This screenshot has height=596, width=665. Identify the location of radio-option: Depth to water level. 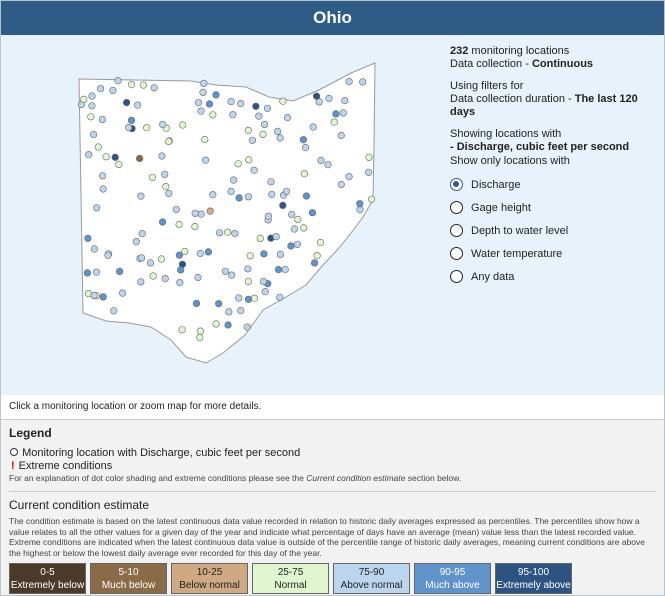
(510, 230).